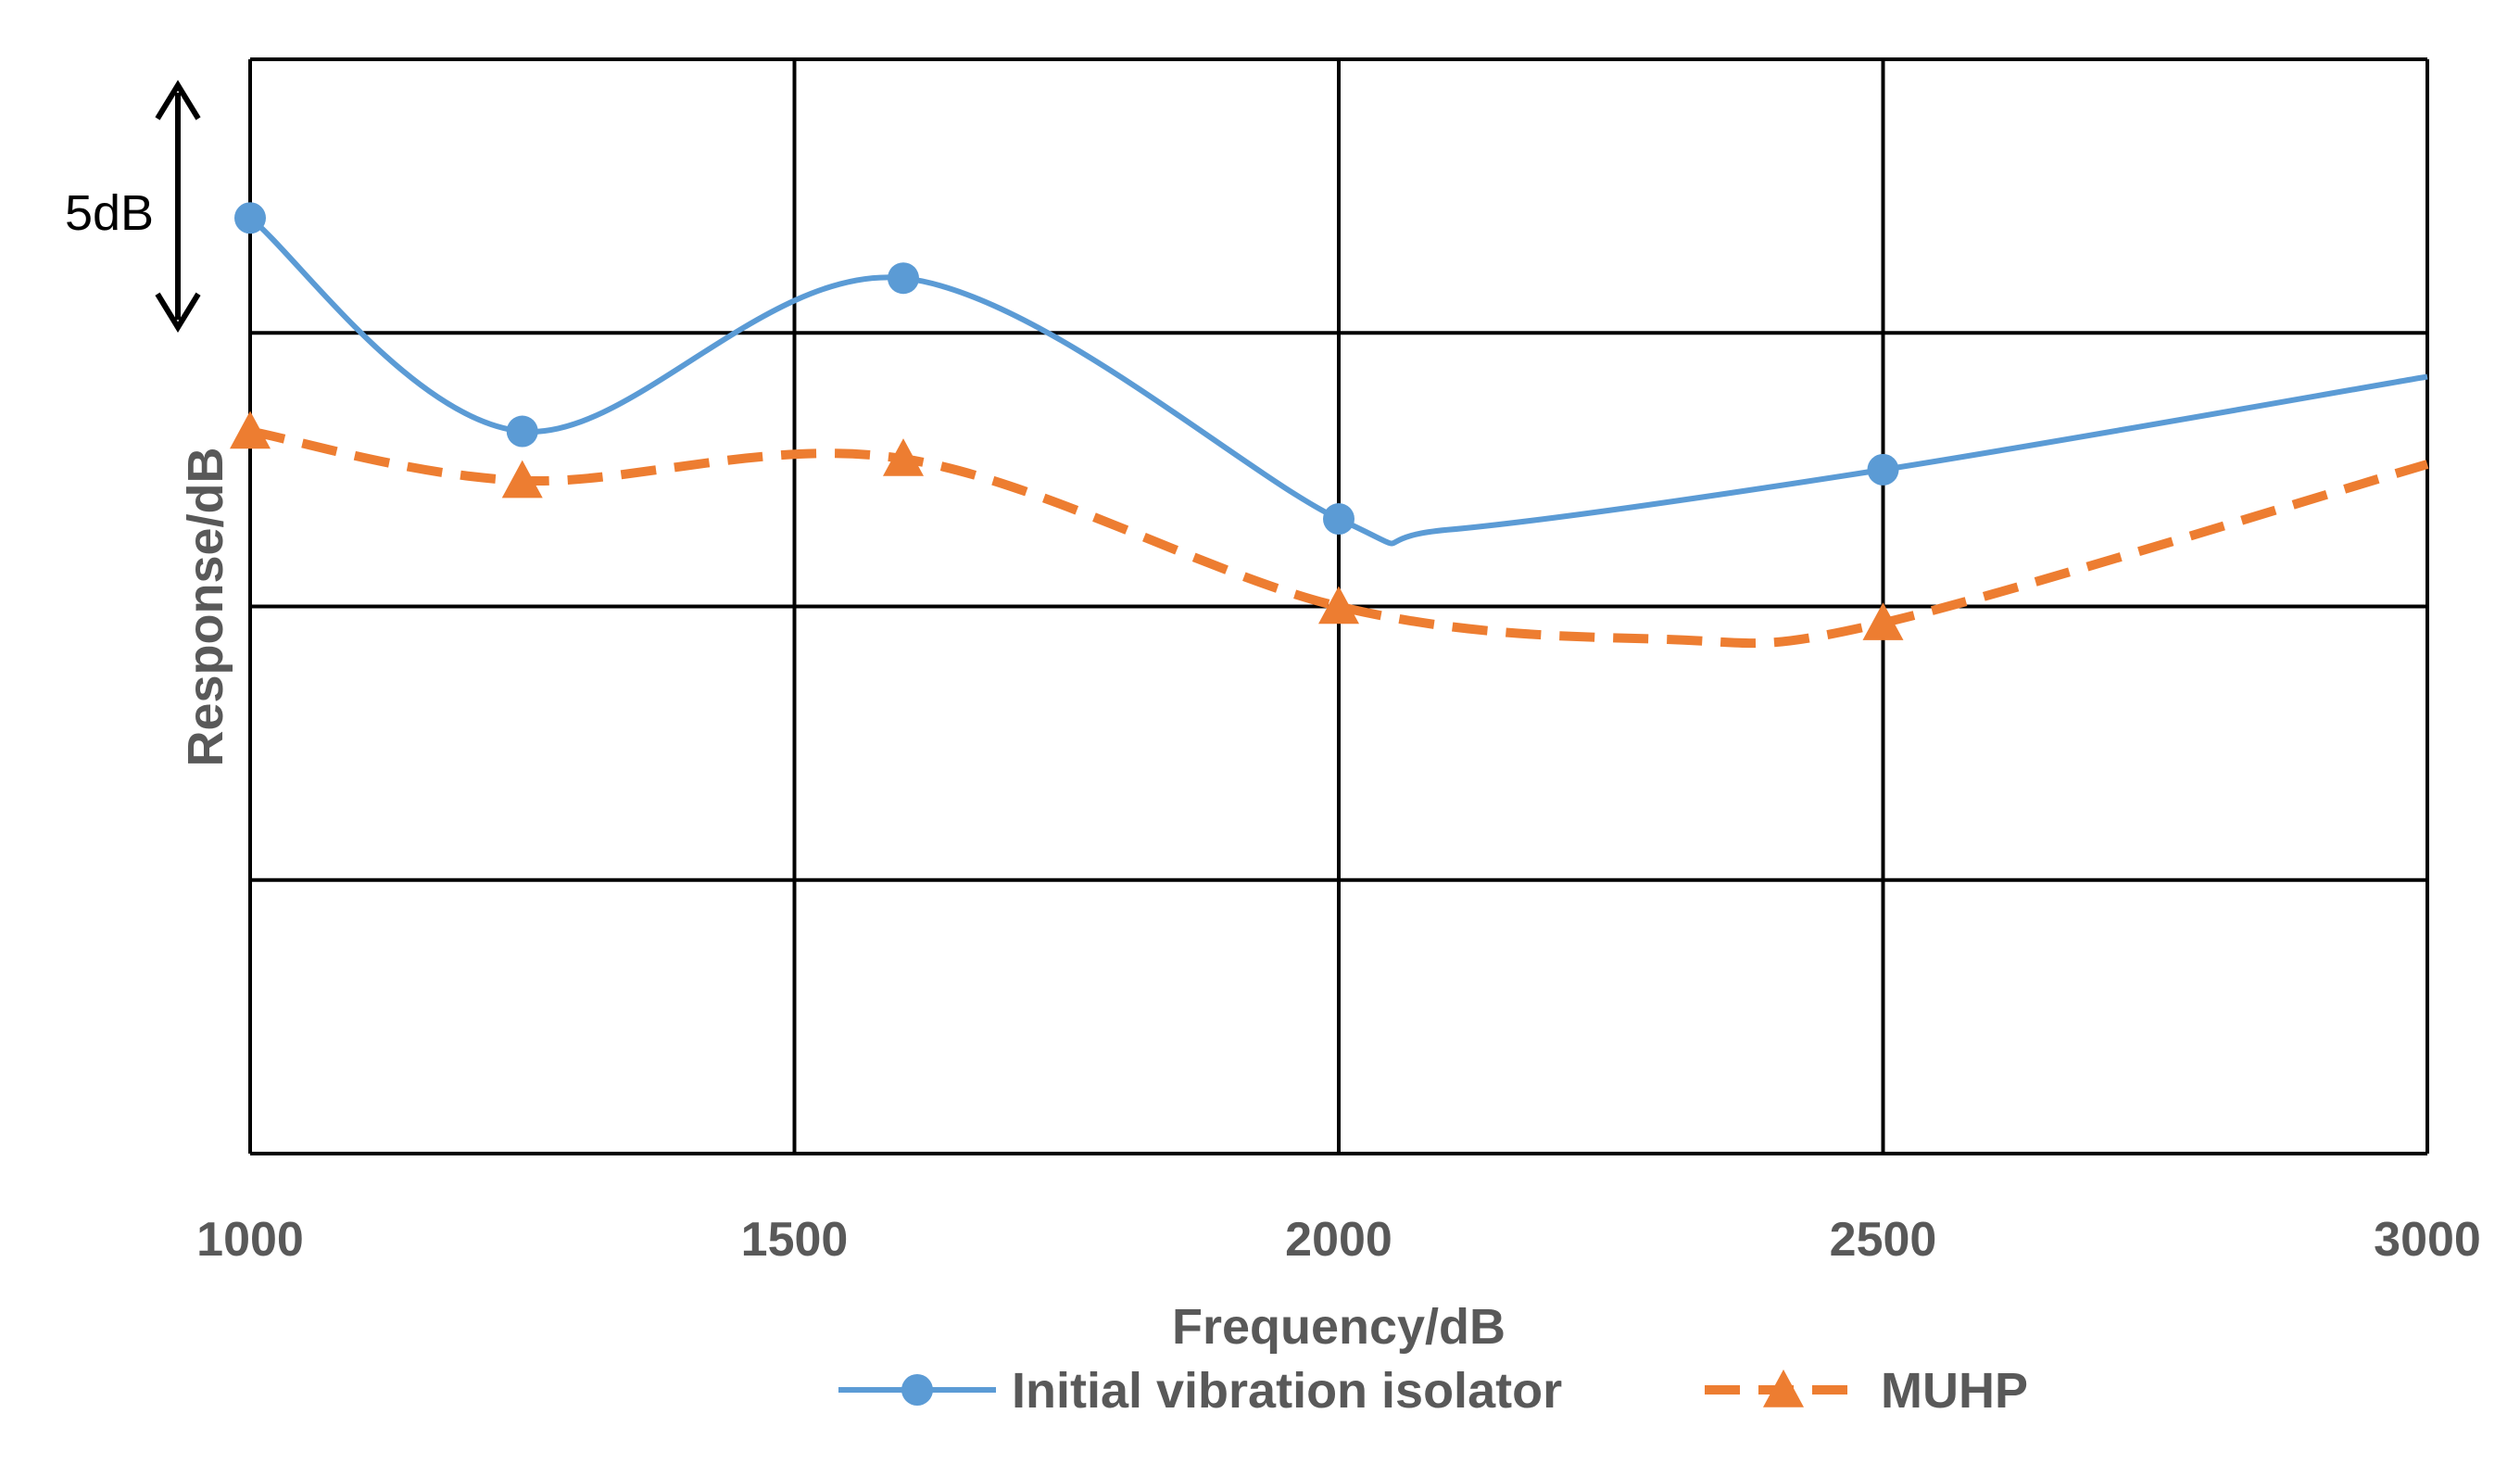  Describe the element at coordinates (1287, 1391) in the screenshot. I see `legend-label-initial-vibration-isolator: Initial vibration isolator` at that location.